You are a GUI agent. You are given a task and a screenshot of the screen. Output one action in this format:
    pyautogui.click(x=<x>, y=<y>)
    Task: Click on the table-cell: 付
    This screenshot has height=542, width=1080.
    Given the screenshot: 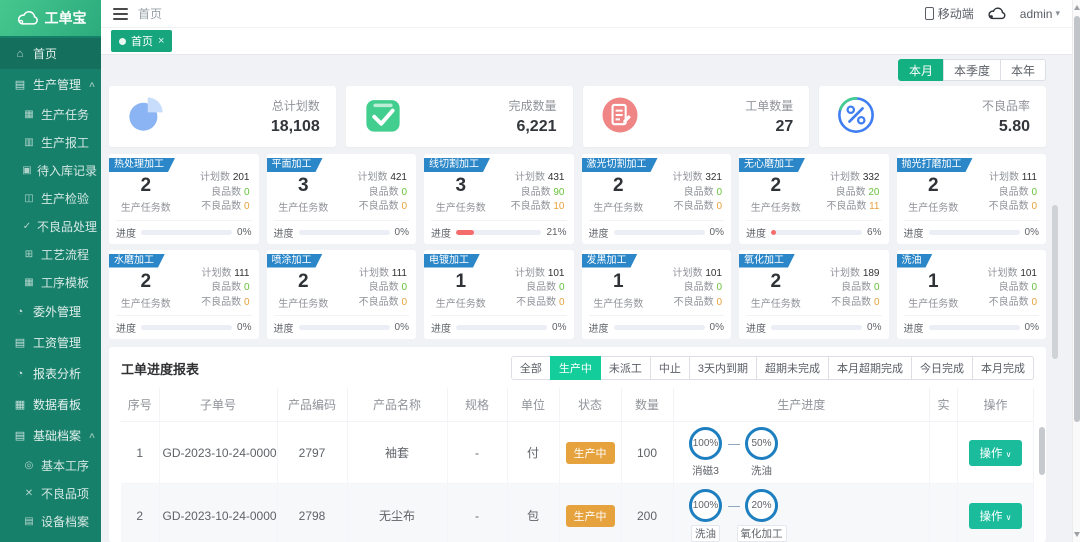 What is the action you would take?
    pyautogui.click(x=533, y=452)
    